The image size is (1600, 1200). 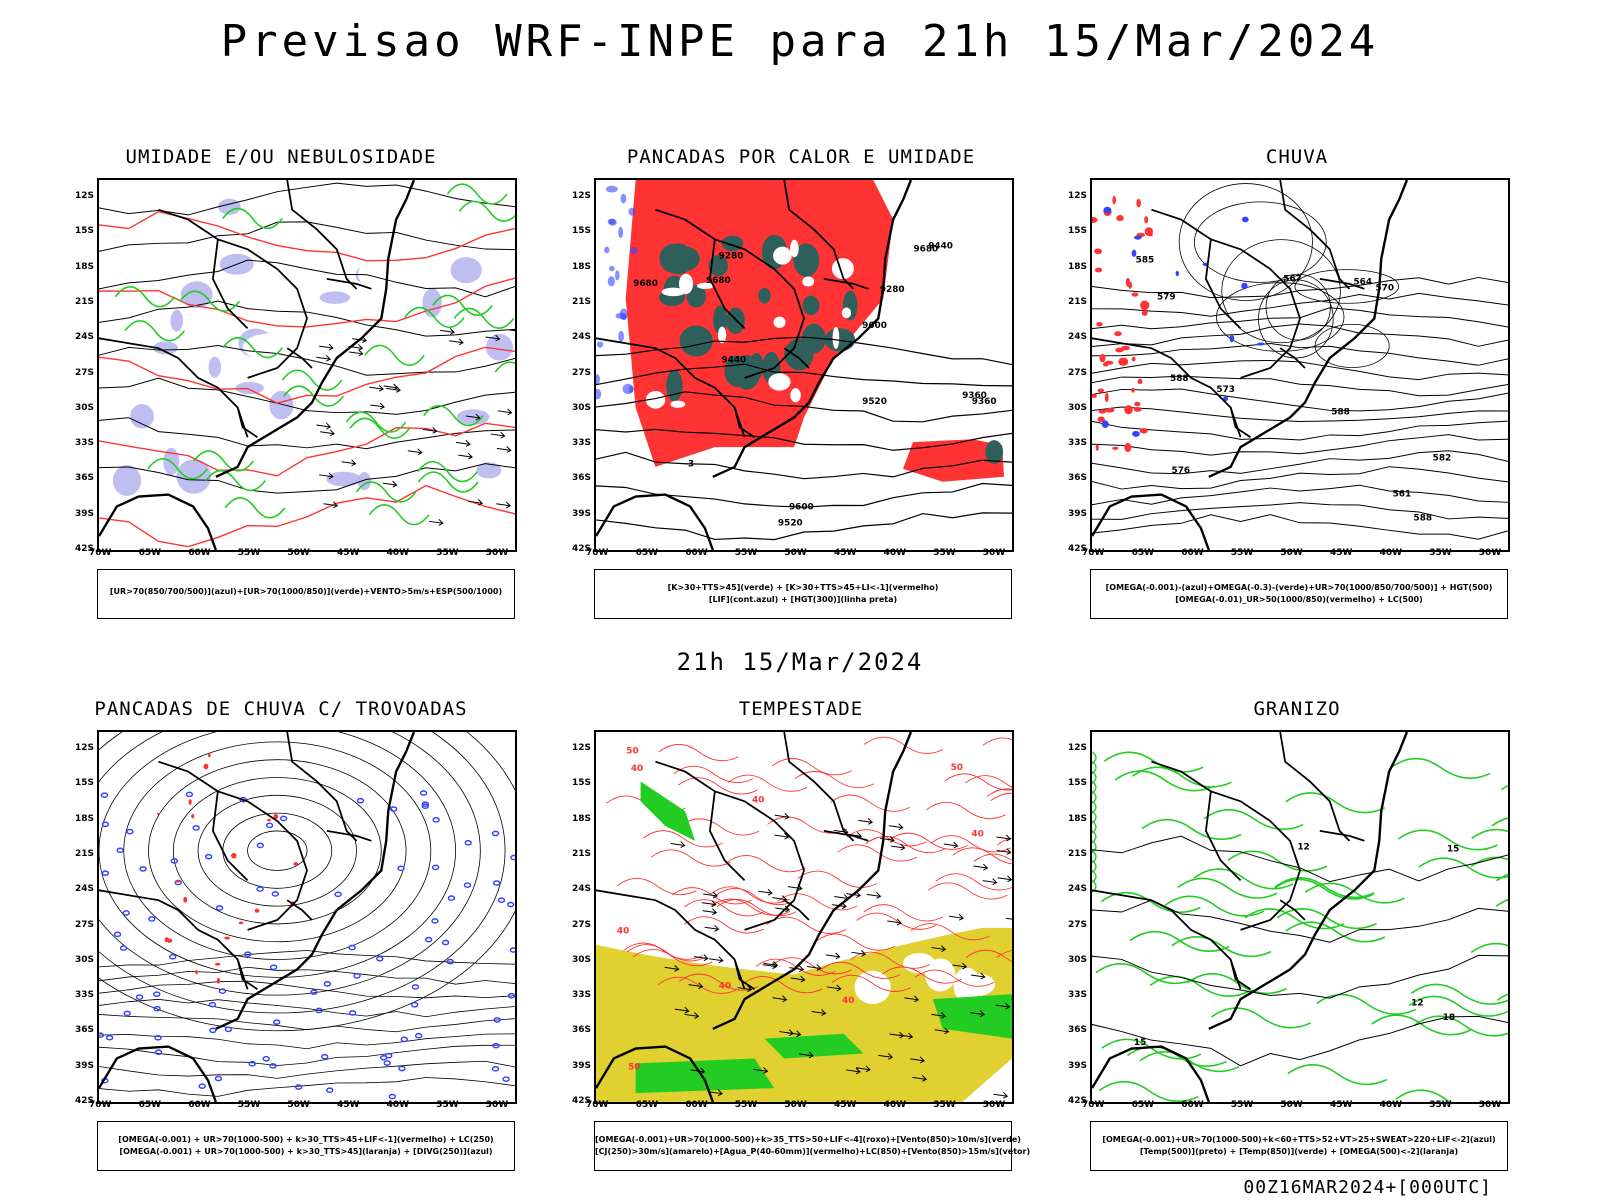 What do you see at coordinates (1453, 850) in the screenshot?
I see `contour-label: 15` at bounding box center [1453, 850].